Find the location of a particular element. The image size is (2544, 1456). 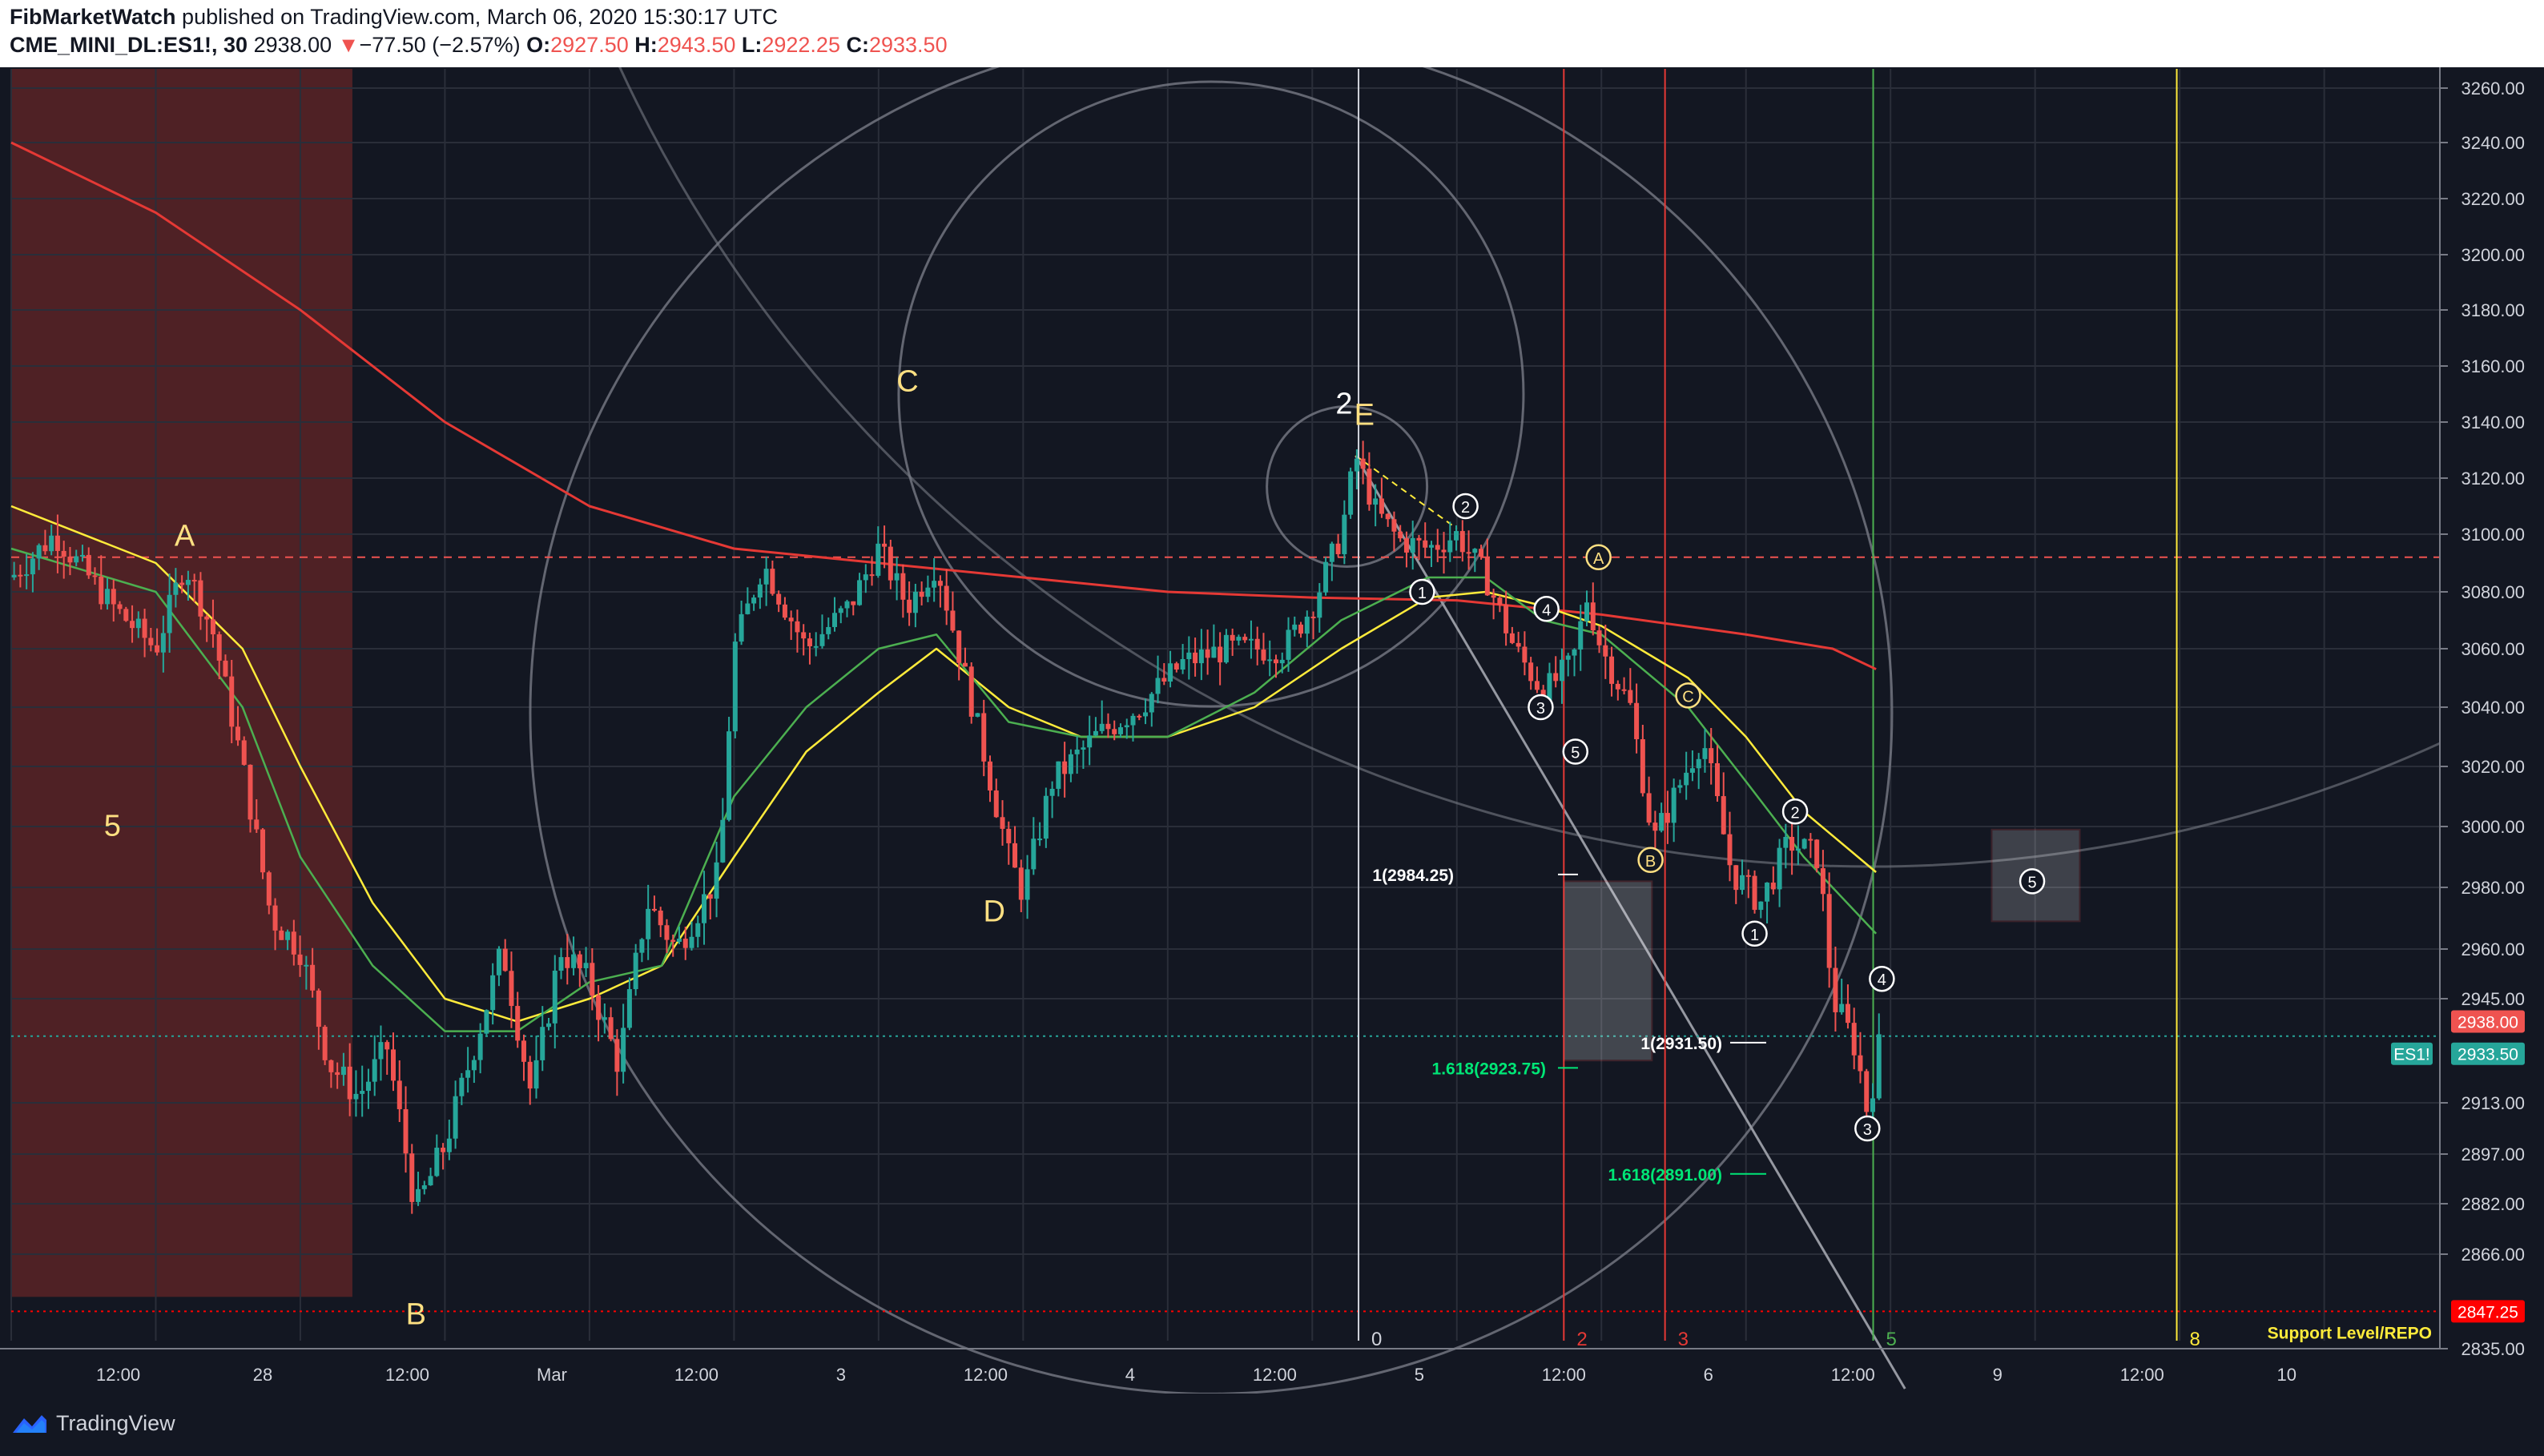

symbol-price-tag-bg is located at coordinates (2412, 1053).